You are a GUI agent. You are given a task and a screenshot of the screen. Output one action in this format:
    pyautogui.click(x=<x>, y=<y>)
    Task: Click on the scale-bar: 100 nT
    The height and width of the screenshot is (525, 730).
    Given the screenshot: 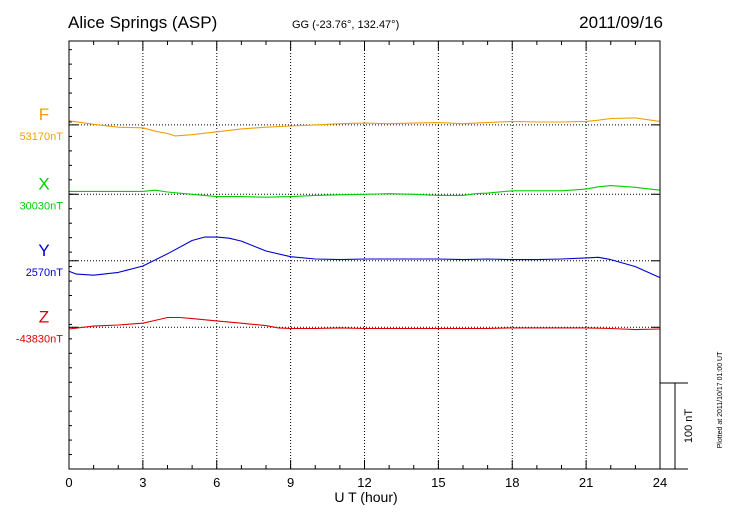 What is the action you would take?
    pyautogui.click(x=677, y=426)
    